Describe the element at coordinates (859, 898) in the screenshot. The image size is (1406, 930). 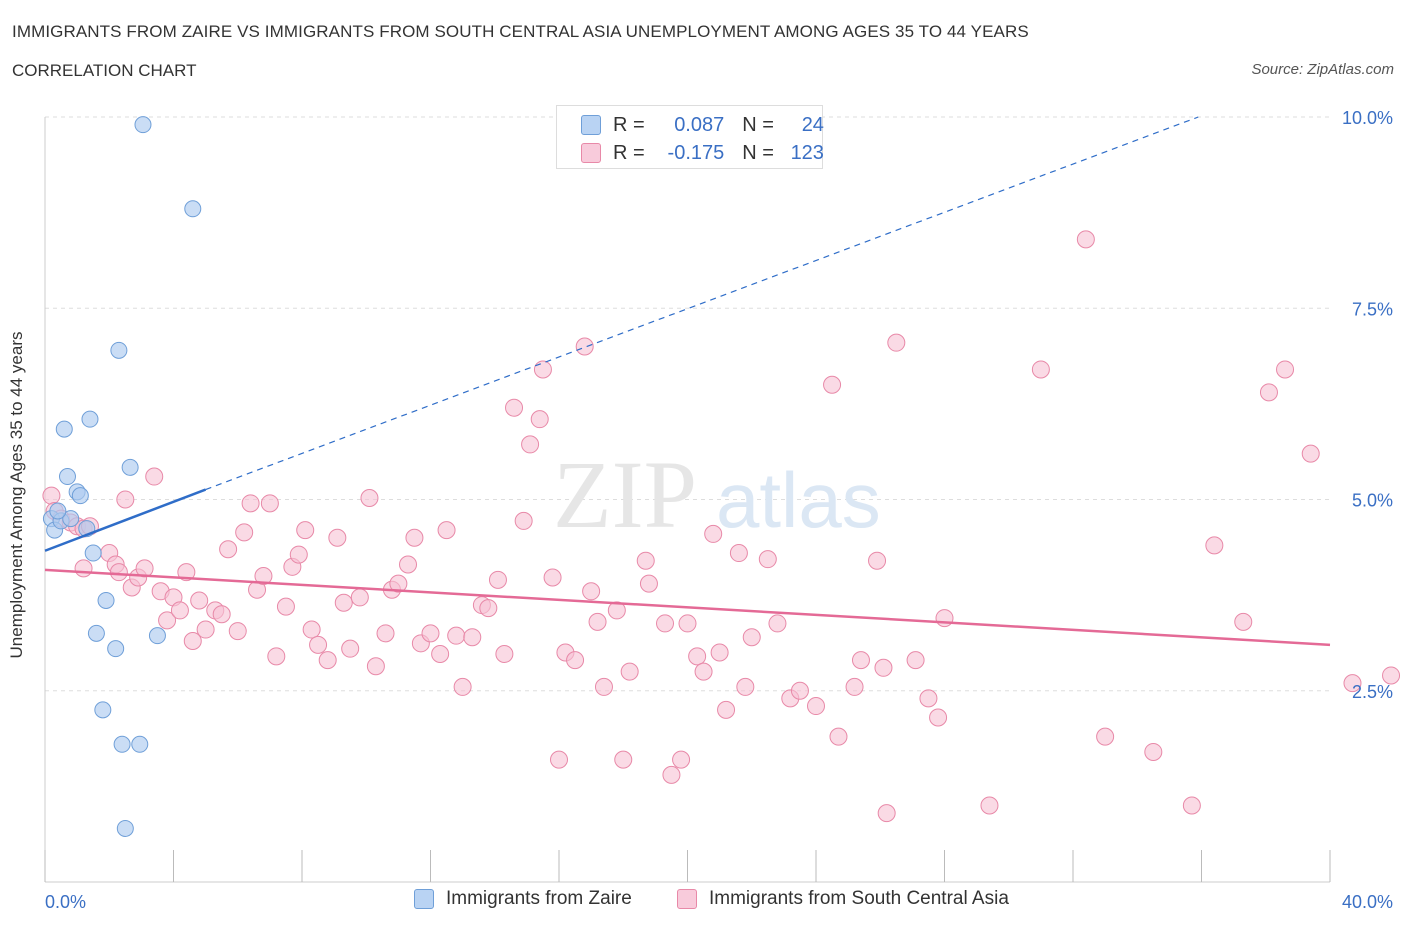
I see `bottom-legend-sca-label: Immigrants from South Central Asia` at that location.